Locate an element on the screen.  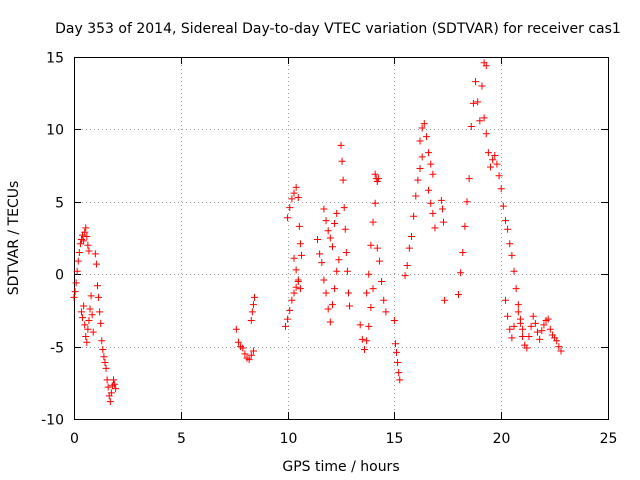
y-axis-label: SDTVAR / TECUs is located at coordinates (14, 238).